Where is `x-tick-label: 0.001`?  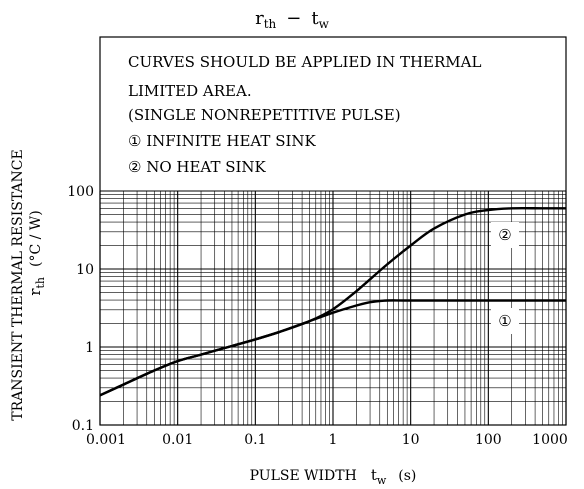 x-tick-label: 0.001 is located at coordinates (106, 440).